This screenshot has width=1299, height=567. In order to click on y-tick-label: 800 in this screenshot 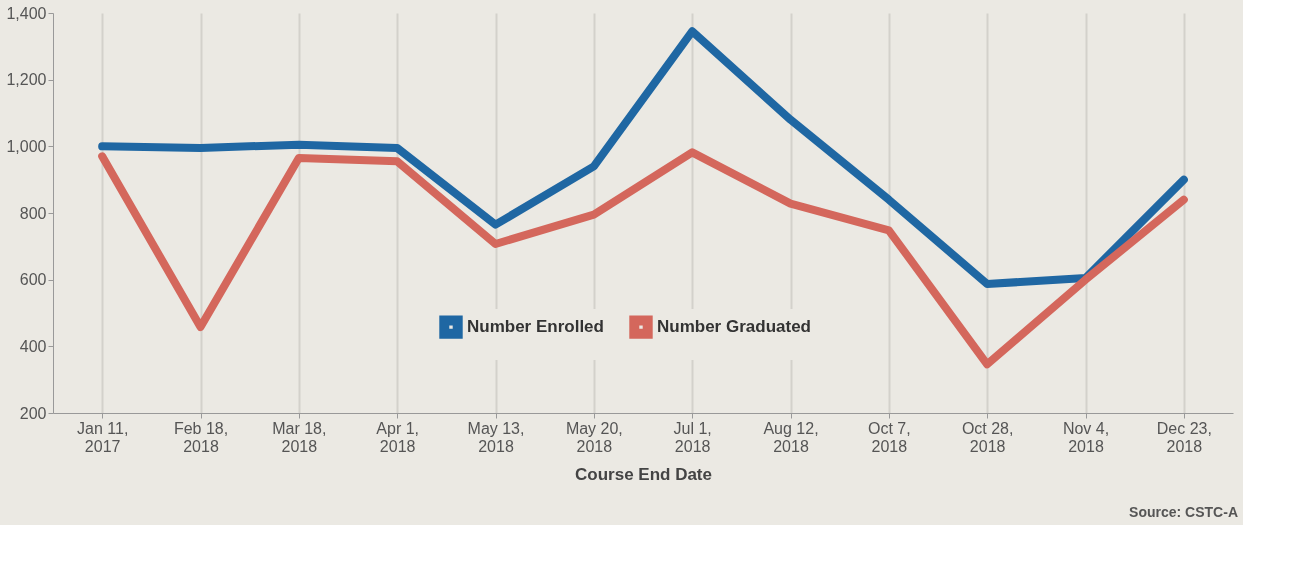, I will do `click(33, 213)`.